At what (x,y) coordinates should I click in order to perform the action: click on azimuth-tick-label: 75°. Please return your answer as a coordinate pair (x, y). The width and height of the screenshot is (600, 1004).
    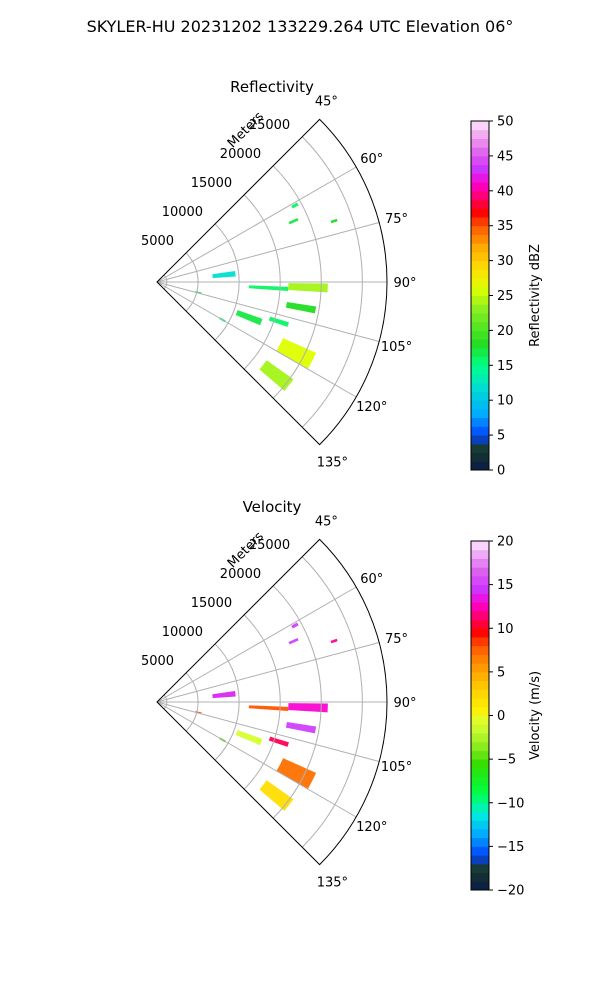
    Looking at the image, I should click on (396, 219).